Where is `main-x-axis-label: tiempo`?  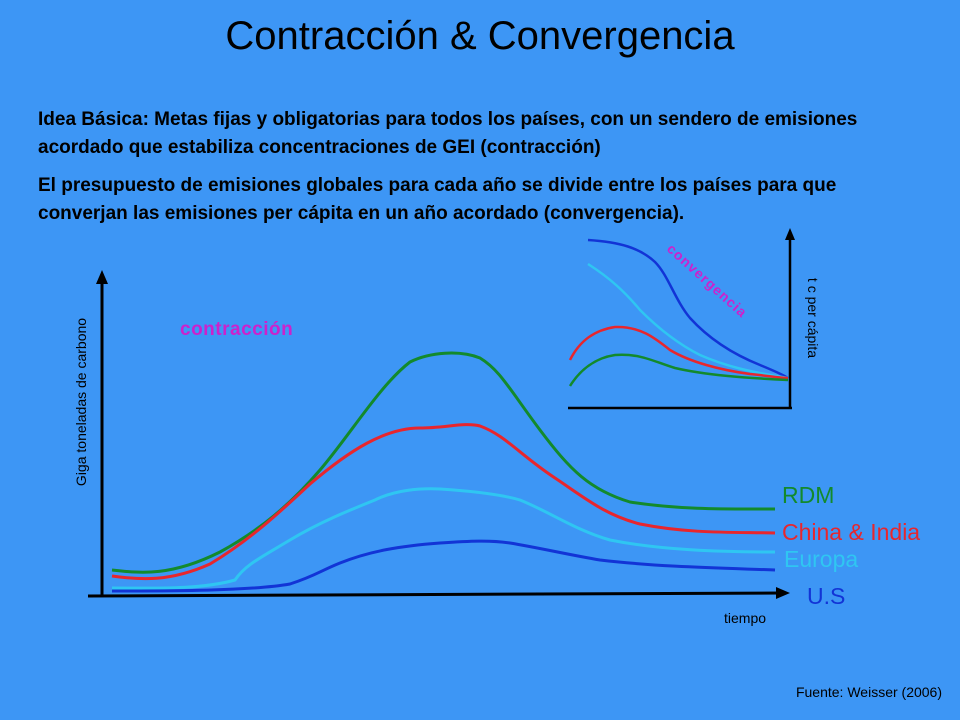 main-x-axis-label: tiempo is located at coordinates (745, 618).